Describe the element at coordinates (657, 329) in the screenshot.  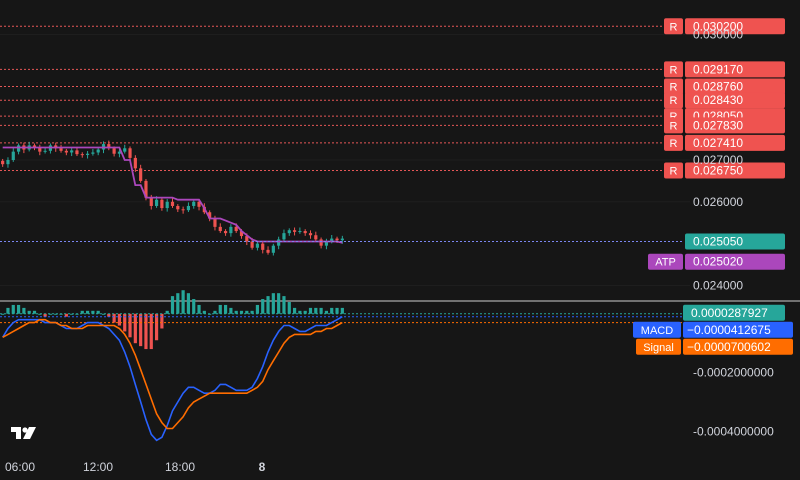
I see `macd-name-badge` at that location.